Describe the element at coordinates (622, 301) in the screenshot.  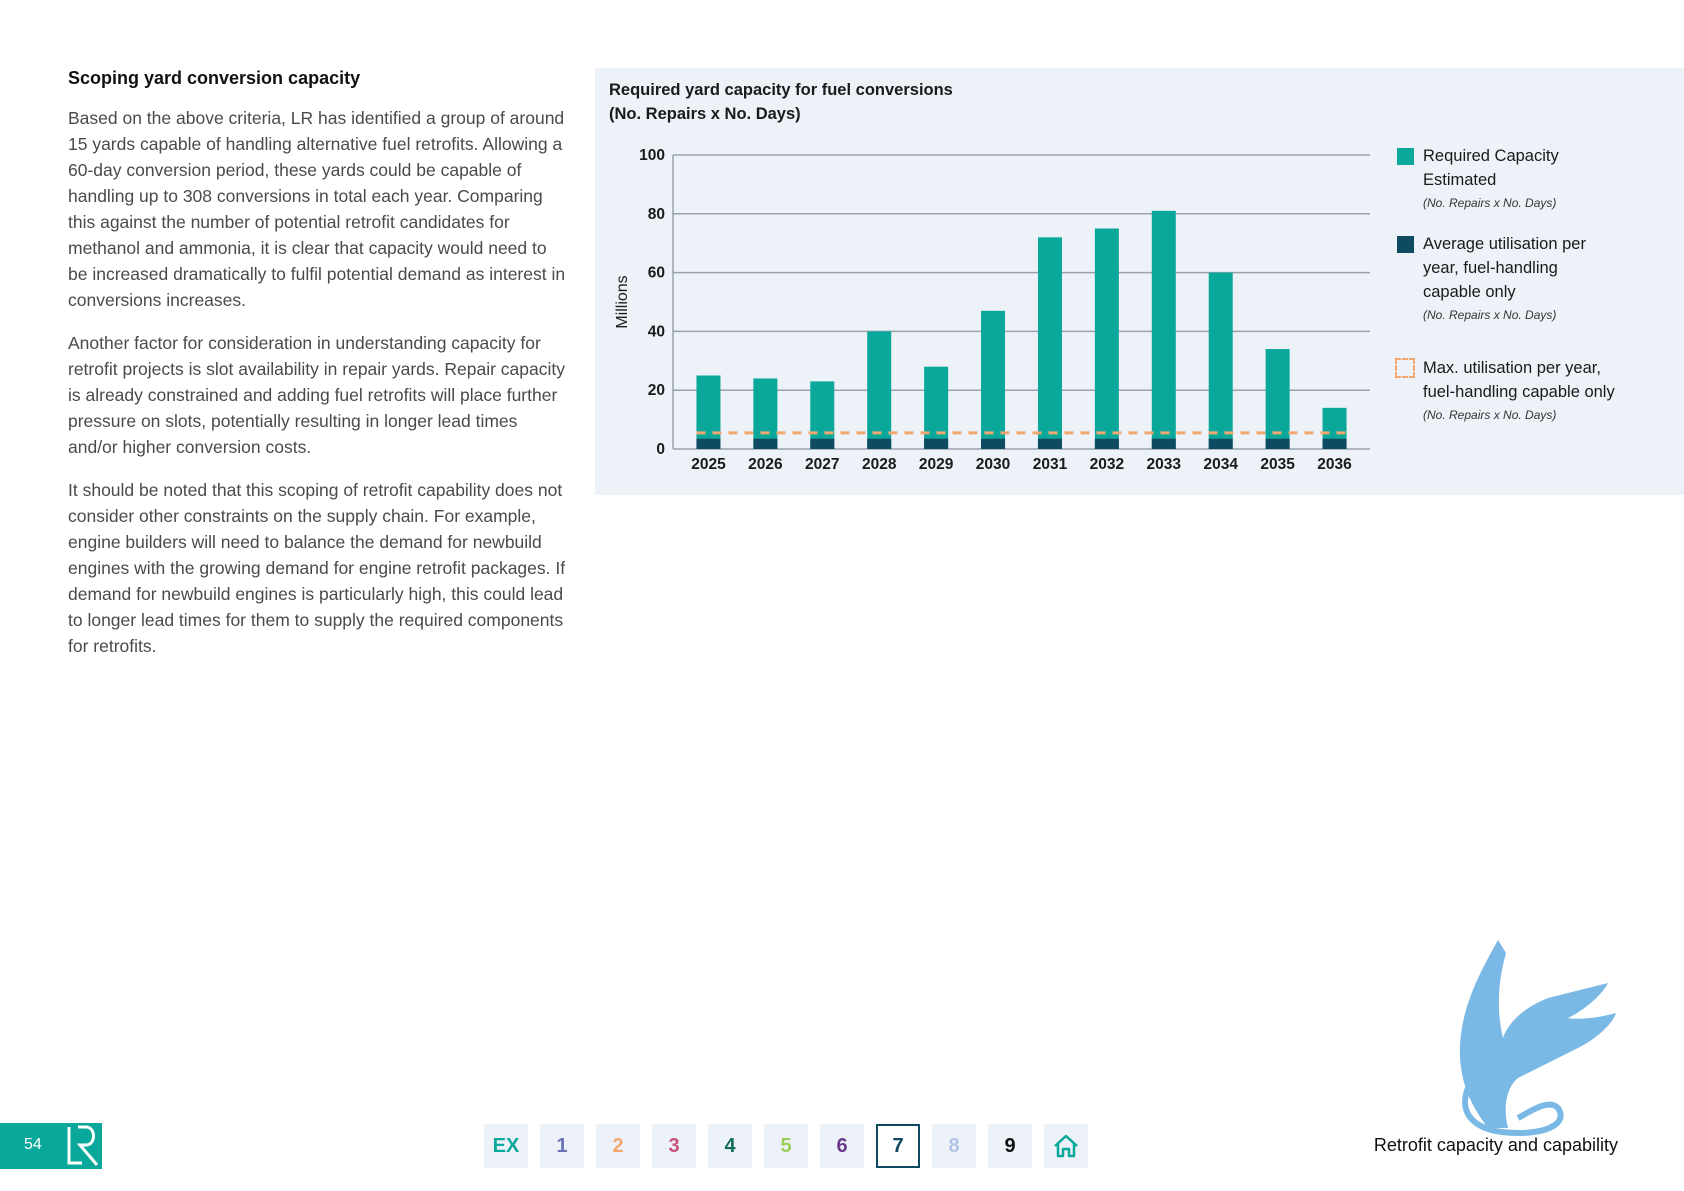
I see `y-axis-label: Millions` at that location.